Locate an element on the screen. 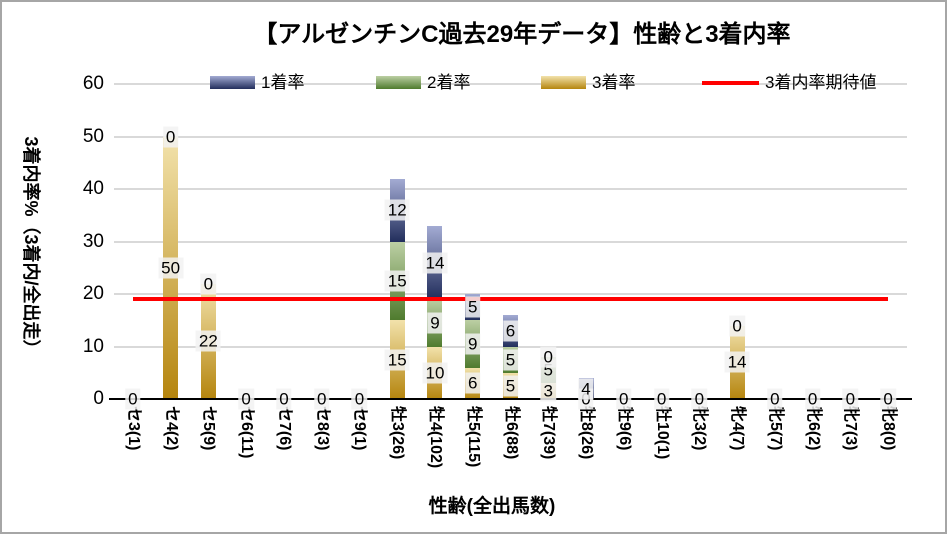 This screenshot has height=534, width=947. x-axis-category-label: 牡8(26) is located at coordinates (587, 433).